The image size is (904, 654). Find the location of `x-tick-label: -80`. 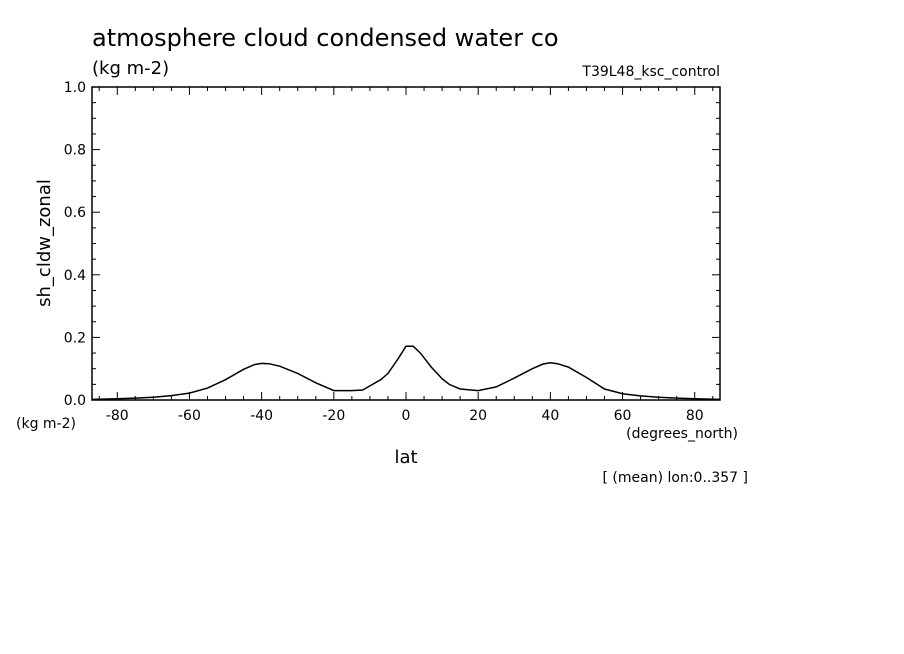

x-tick-label: -80 is located at coordinates (117, 416).